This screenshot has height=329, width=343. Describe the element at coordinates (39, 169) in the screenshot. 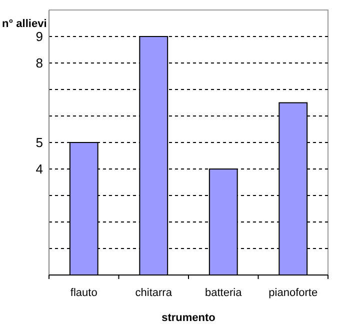

I see `y-tick-label: 4` at that location.